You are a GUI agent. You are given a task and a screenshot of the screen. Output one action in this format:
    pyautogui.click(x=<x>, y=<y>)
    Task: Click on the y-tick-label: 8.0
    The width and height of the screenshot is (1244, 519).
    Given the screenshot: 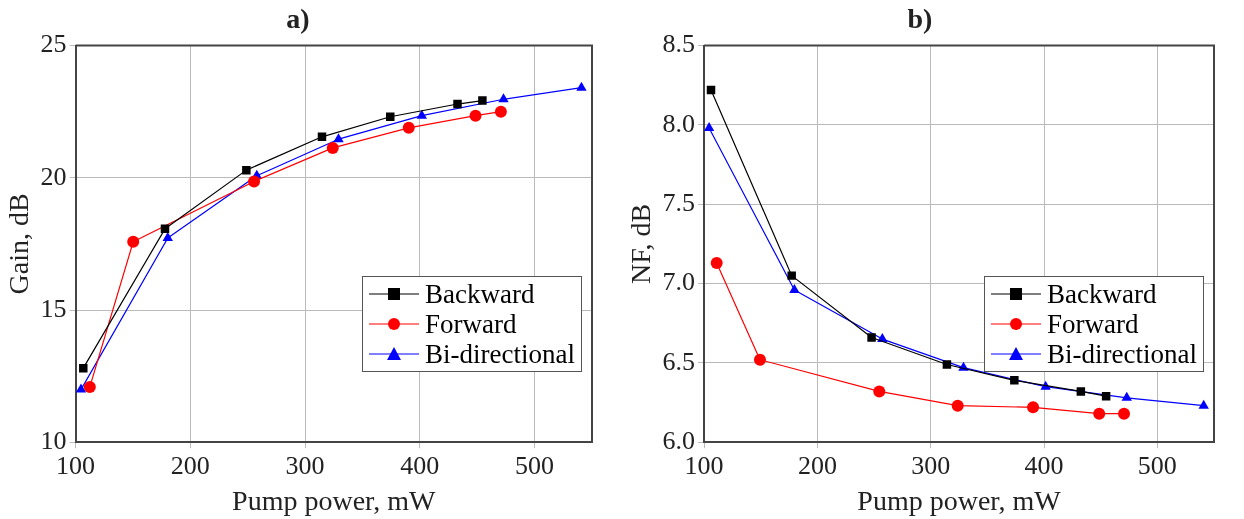 What is the action you would take?
    pyautogui.click(x=679, y=123)
    